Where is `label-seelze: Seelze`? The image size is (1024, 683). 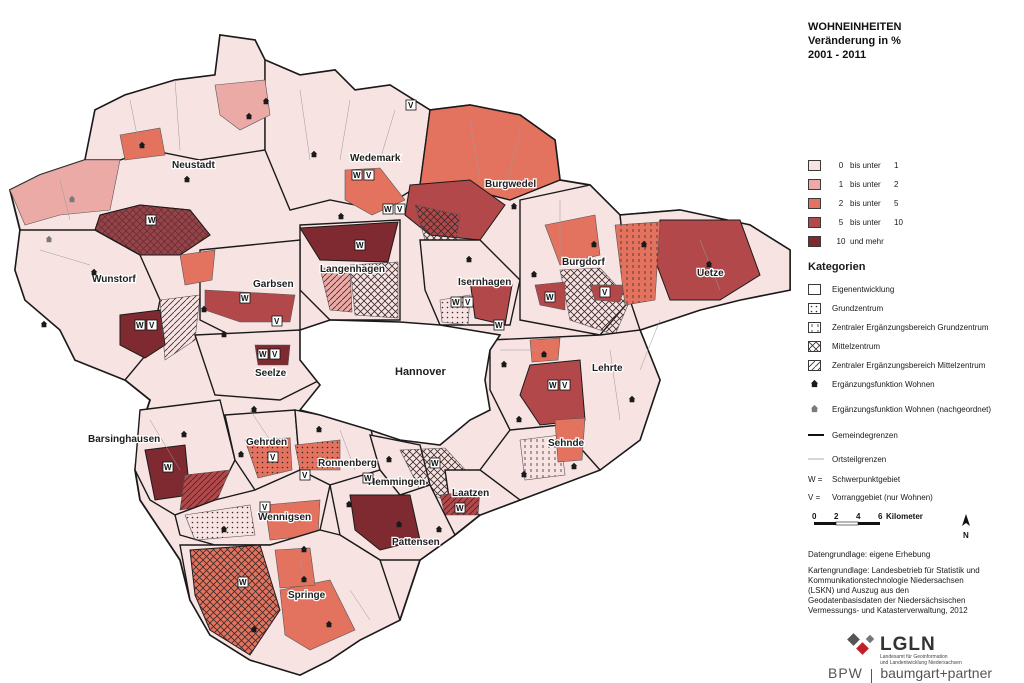
label-seelze: Seelze is located at coordinates (271, 373).